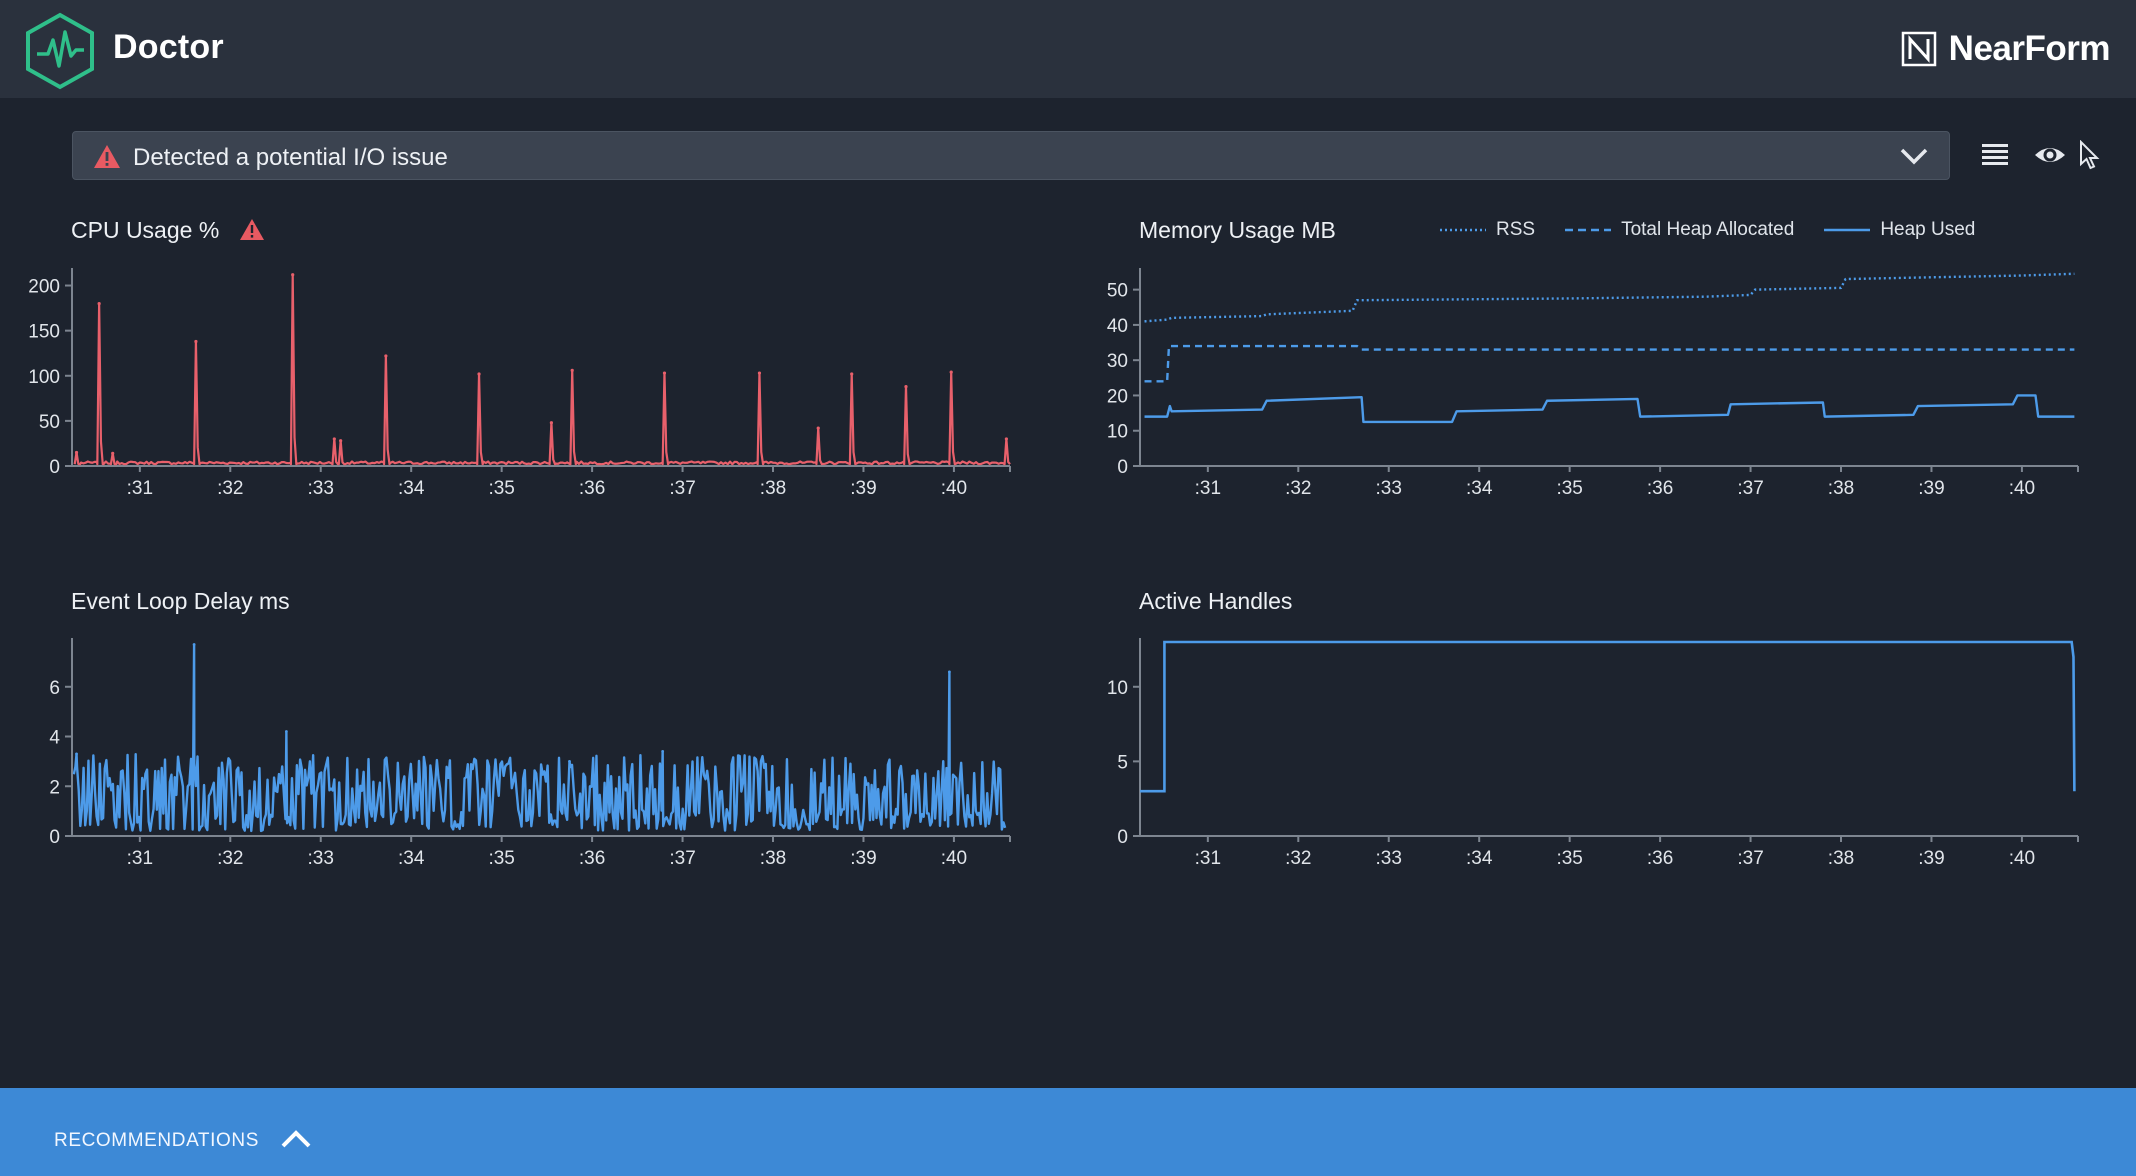 The height and width of the screenshot is (1176, 2136). Describe the element at coordinates (542, 369) in the screenshot. I see `cpu-series-line` at that location.